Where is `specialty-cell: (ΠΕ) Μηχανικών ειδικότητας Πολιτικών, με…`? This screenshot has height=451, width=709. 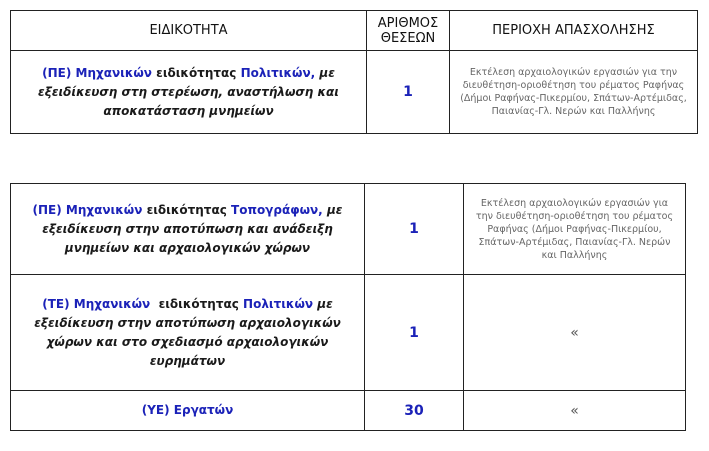
specialty-cell: (ΠΕ) Μηχανικών ειδικότητας Πολιτικών, με… is located at coordinates (188, 92).